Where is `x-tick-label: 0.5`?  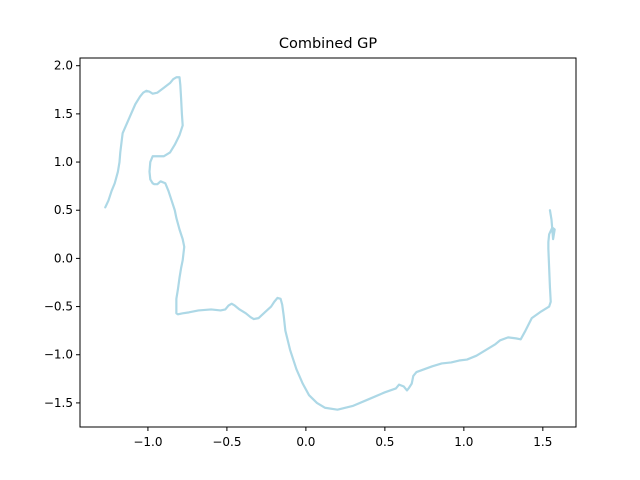 x-tick-label: 0.5 is located at coordinates (384, 442).